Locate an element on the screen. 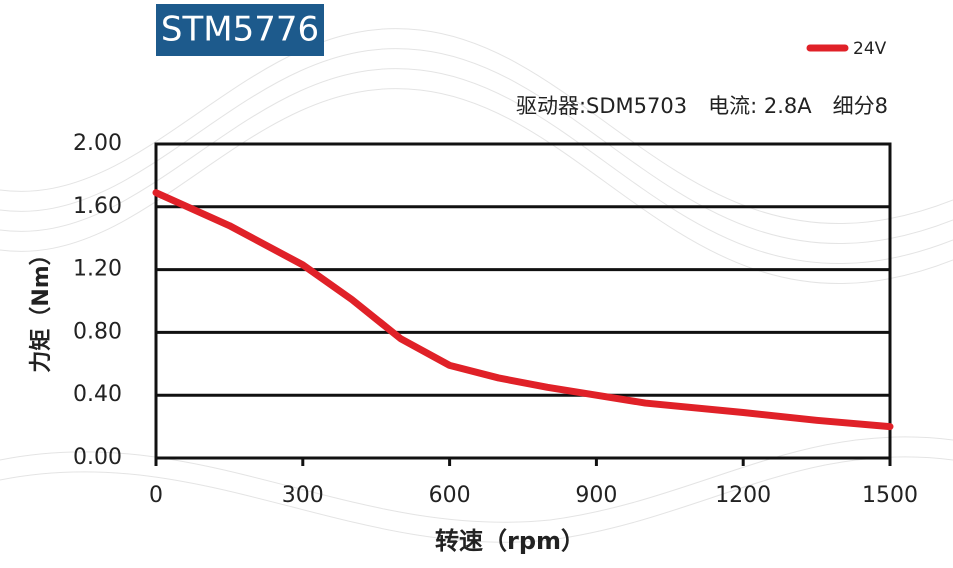 The height and width of the screenshot is (568, 953). legend-label: 24V is located at coordinates (870, 49).